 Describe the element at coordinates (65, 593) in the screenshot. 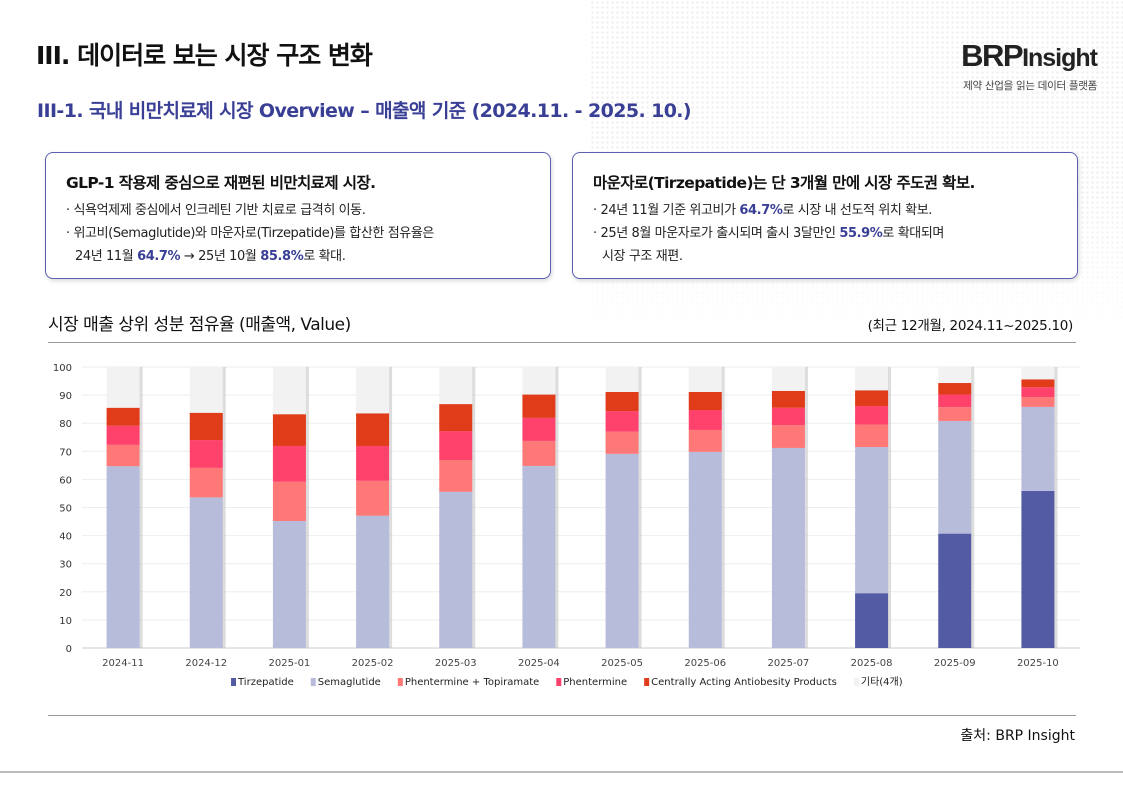

I see `y-tick-label: 20` at that location.